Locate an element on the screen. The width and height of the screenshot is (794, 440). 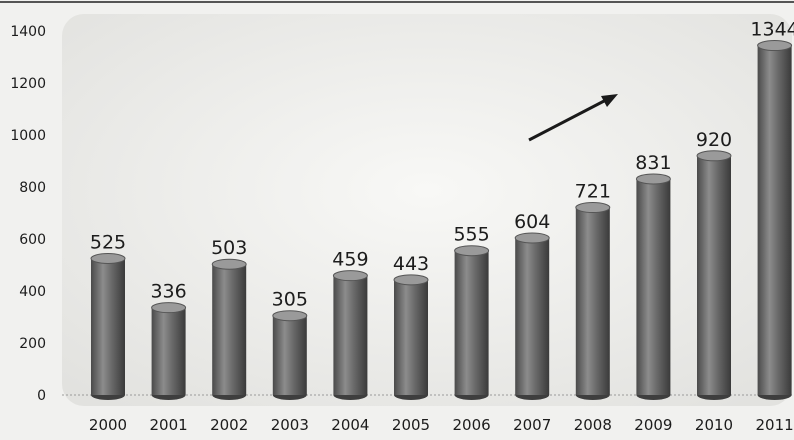
y-tick-label: 600 is located at coordinates (32, 240).